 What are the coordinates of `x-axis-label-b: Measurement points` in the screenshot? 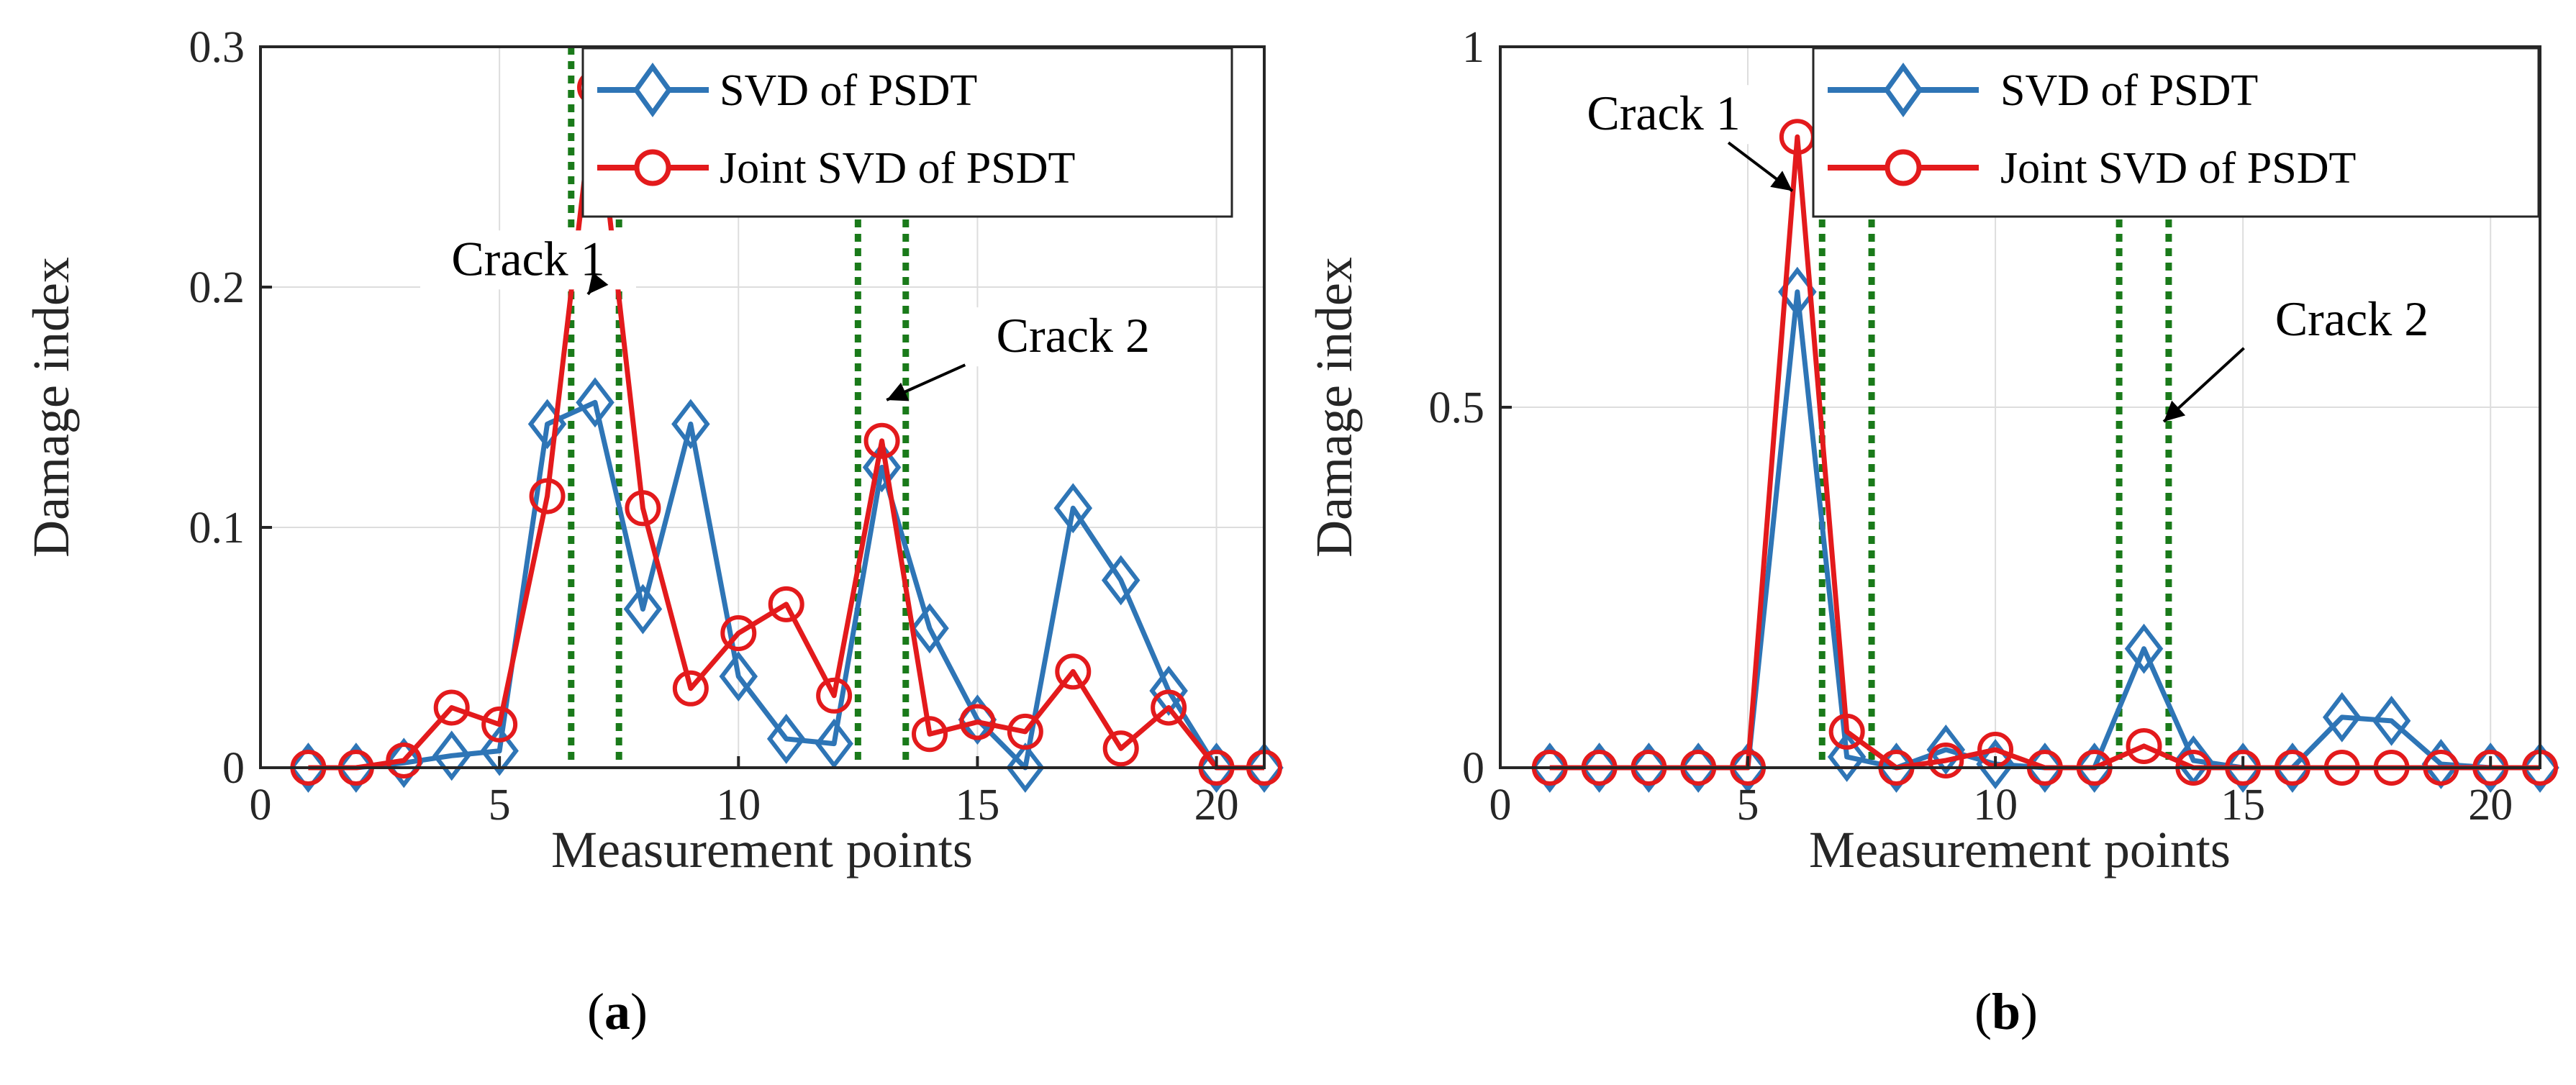 It's located at (2020, 850).